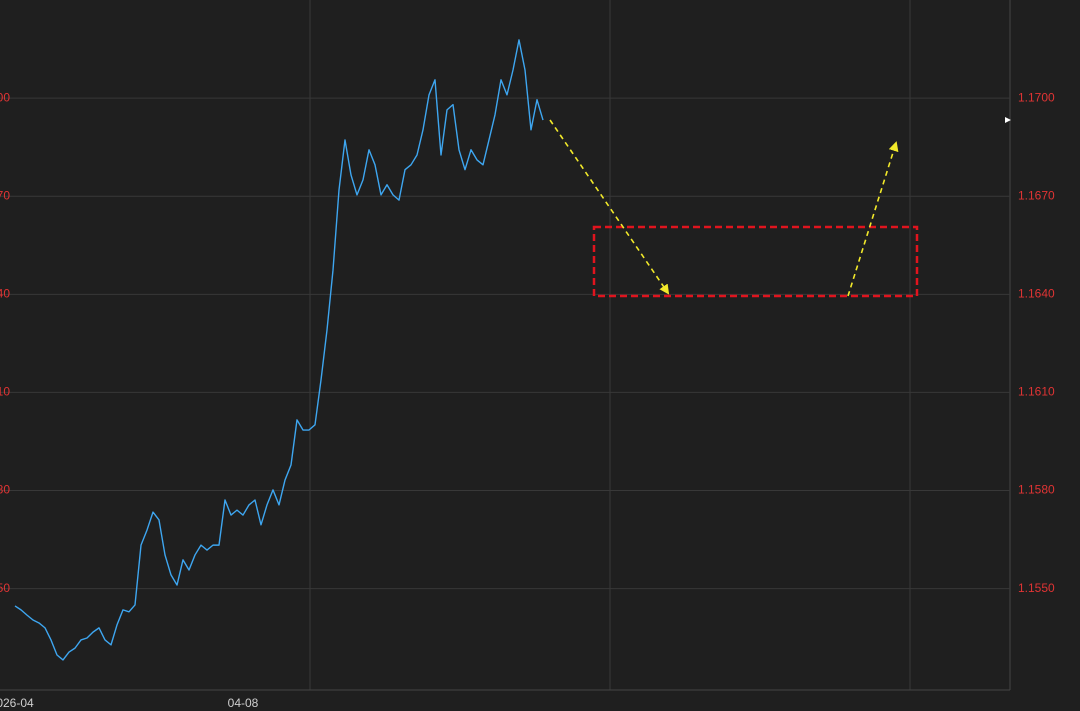  What do you see at coordinates (755, 261) in the screenshot?
I see `target-zone` at bounding box center [755, 261].